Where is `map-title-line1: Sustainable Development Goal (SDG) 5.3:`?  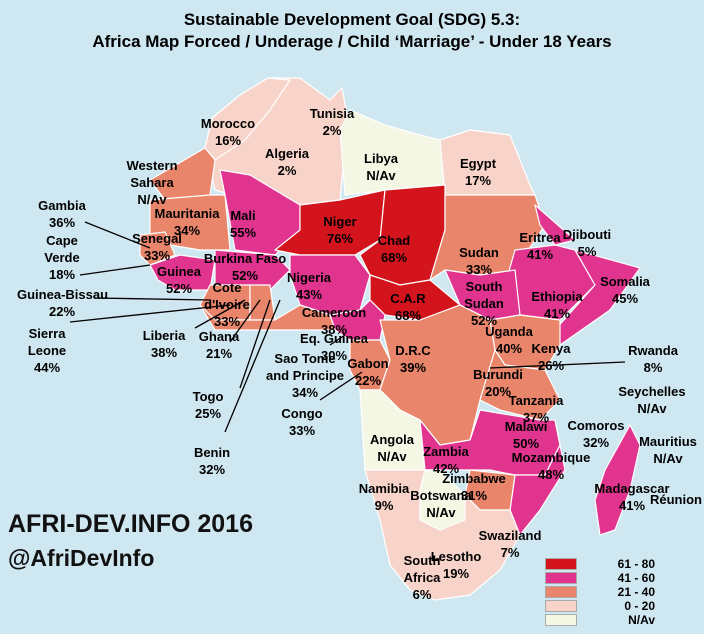
map-title-line1: Sustainable Development Goal (SDG) 5.3: is located at coordinates (352, 19).